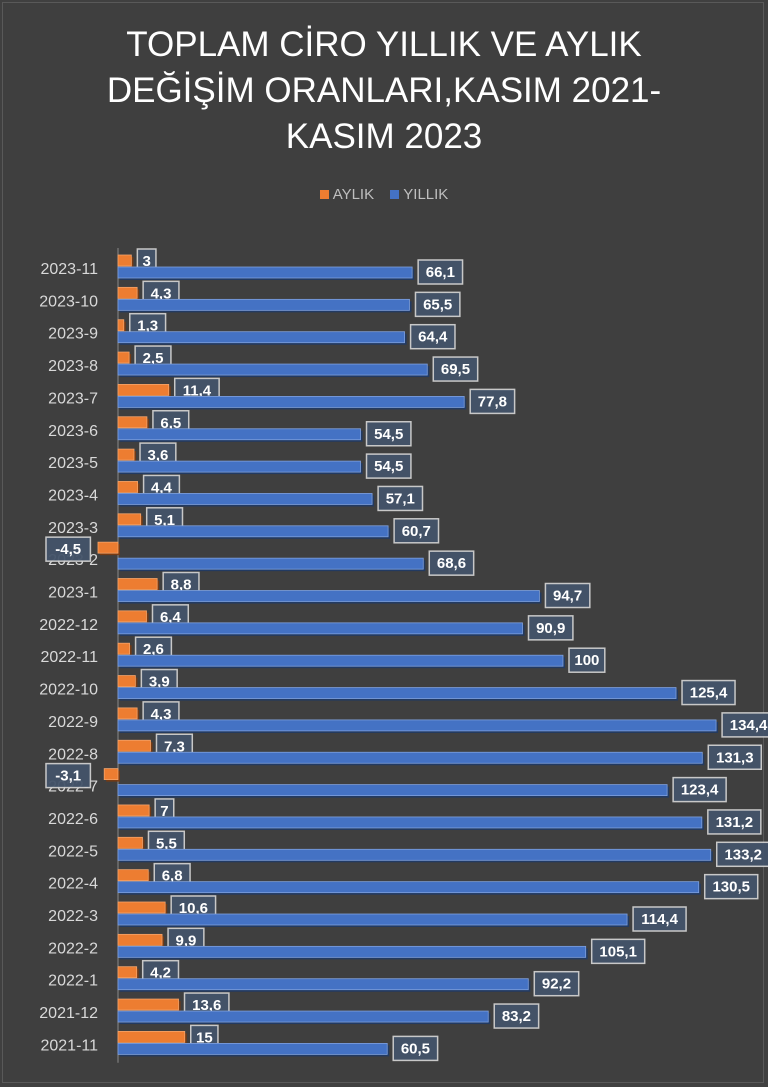  What do you see at coordinates (68, 625) in the screenshot?
I see `y-tick-label: 2022-12` at bounding box center [68, 625].